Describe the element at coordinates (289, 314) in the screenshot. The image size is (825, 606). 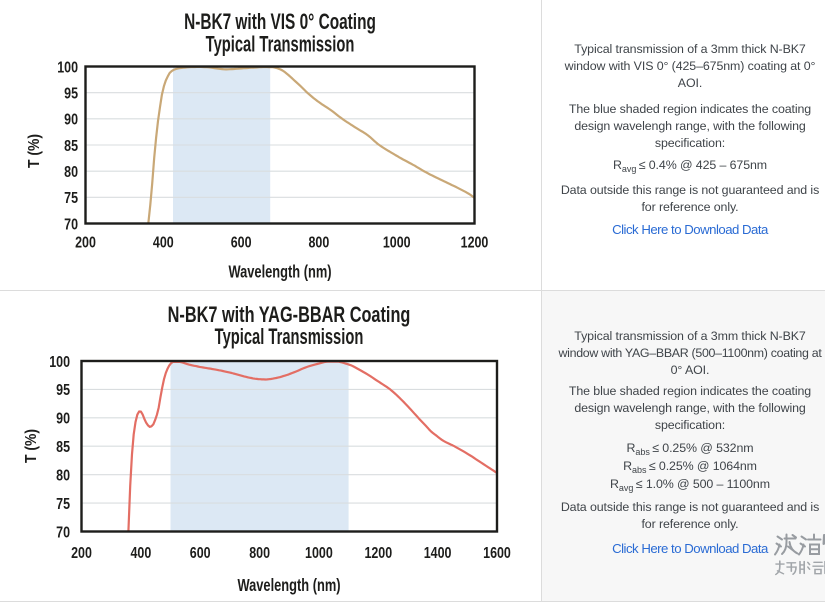
I see `svg-text: N-BK7 with YAG-BBAR Coating` at that location.